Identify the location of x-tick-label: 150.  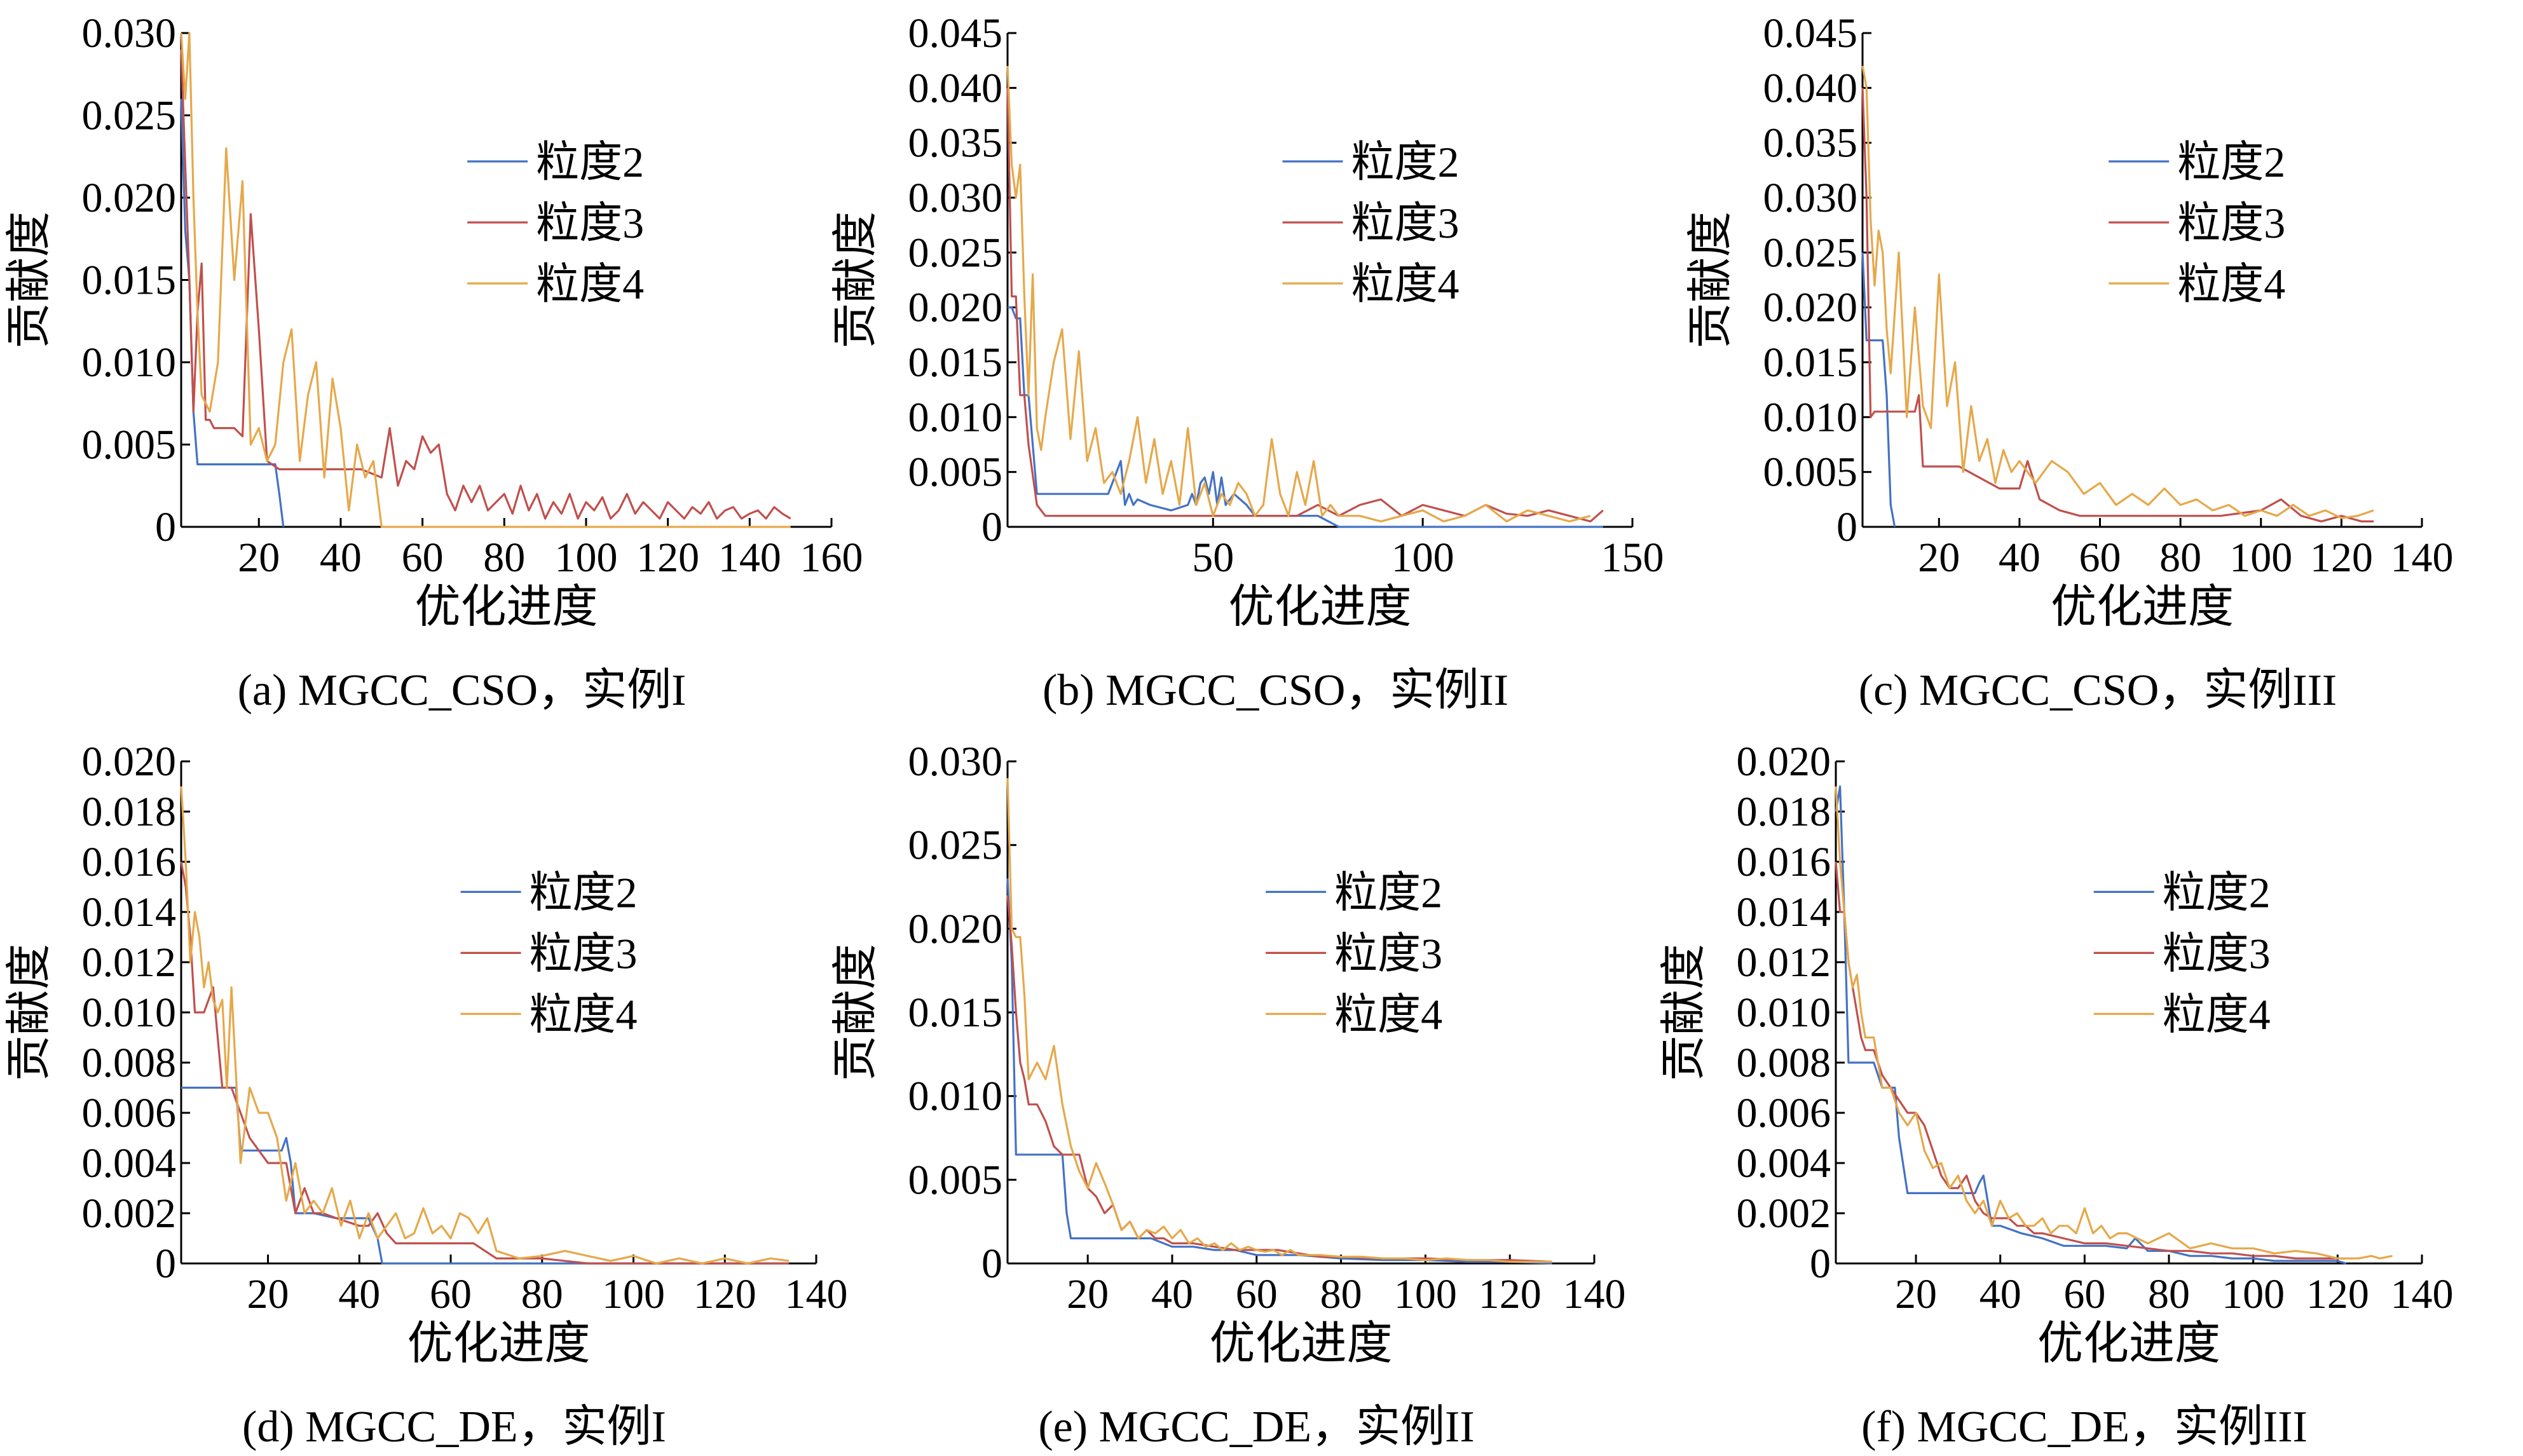
(1633, 557).